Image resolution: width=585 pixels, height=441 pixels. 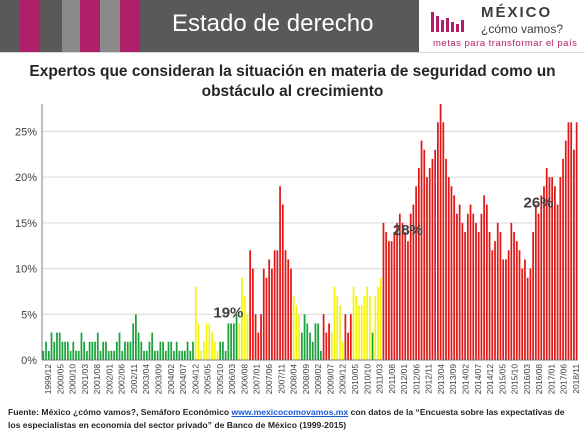 What do you see at coordinates (195, 379) in the screenshot?
I see `x-tick-label: 2004/12` at bounding box center [195, 379].